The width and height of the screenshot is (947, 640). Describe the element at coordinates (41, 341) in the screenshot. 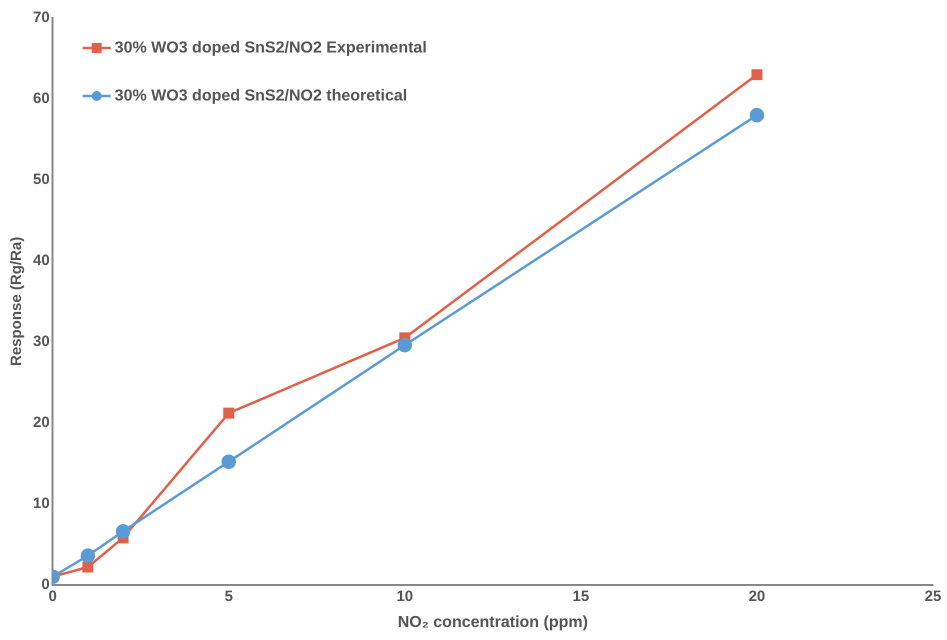

I see `y-tick-label: 30` at that location.